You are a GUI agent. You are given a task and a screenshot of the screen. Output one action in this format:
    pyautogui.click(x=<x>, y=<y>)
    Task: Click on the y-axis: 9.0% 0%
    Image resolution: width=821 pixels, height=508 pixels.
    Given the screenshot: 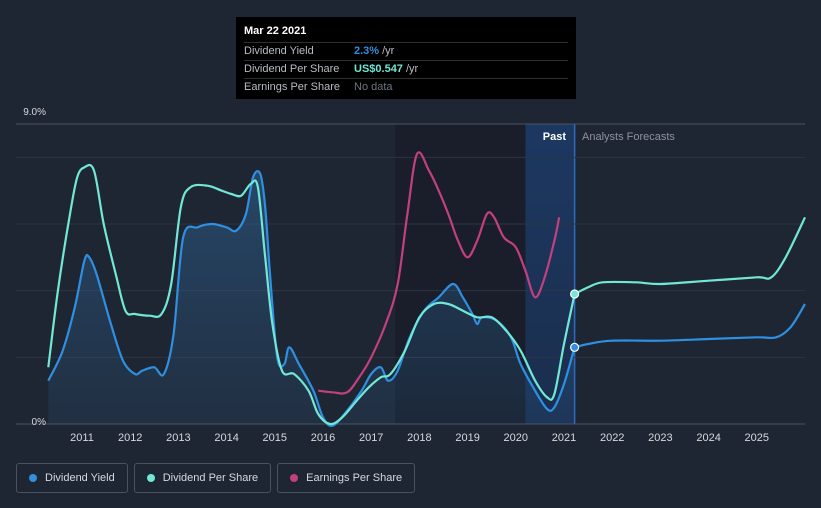 What is the action you would take?
    pyautogui.click(x=34, y=267)
    